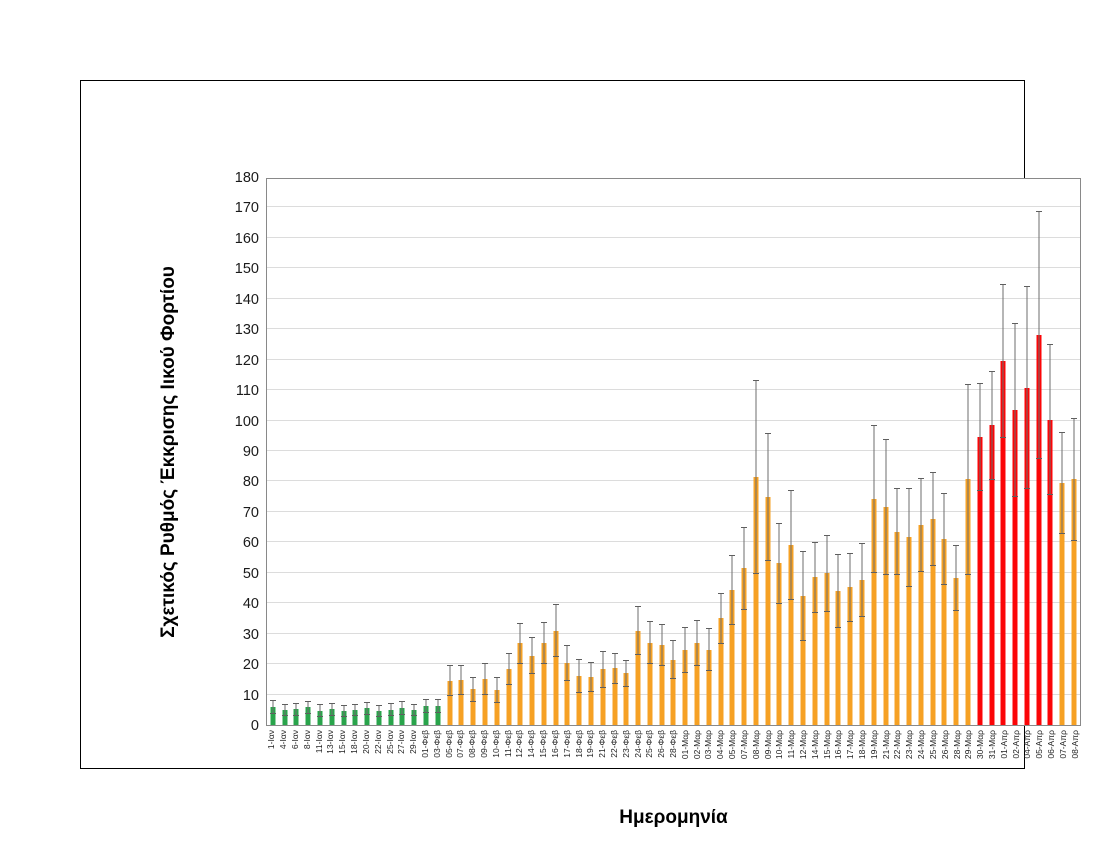 This screenshot has width=1100, height=850. I want to click on x-tick-label: 21-Φεβ, so click(602, 744).